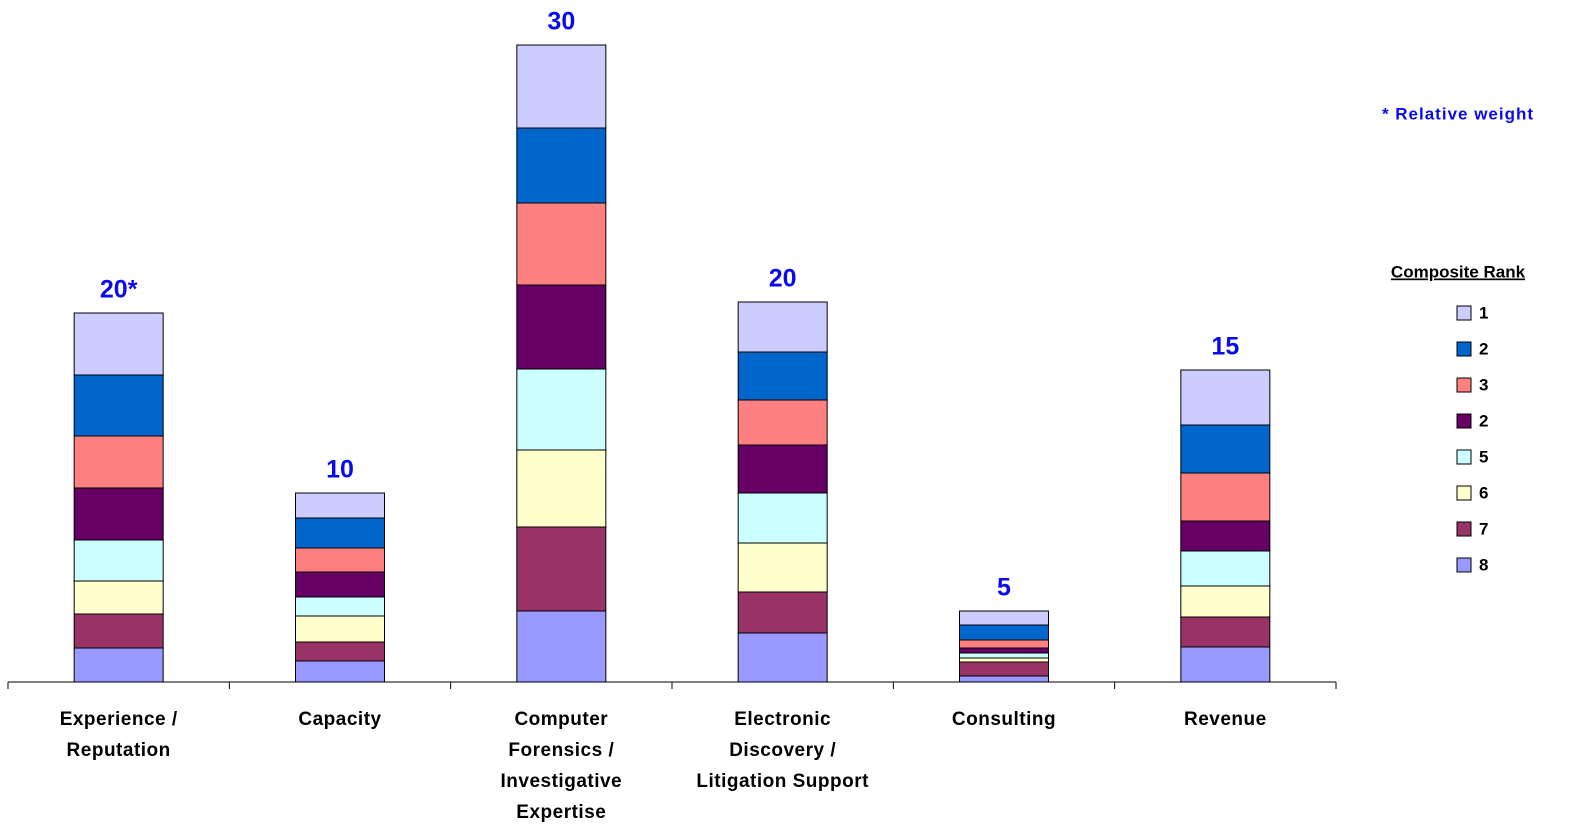 The image size is (1580, 834). I want to click on x-tick-label: Revenue, so click(1225, 719).